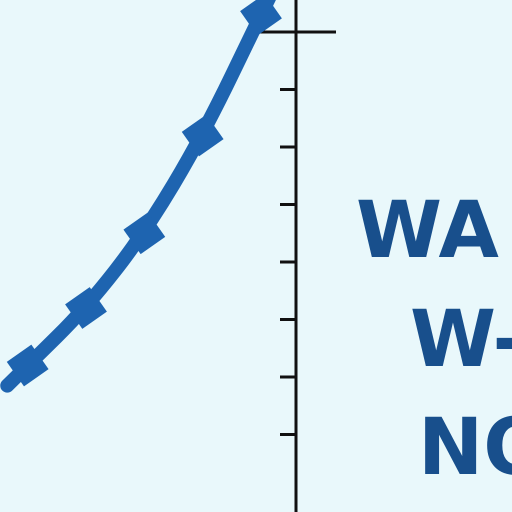  Describe the element at coordinates (461, 340) in the screenshot. I see `side-label-line-2: W-` at that location.